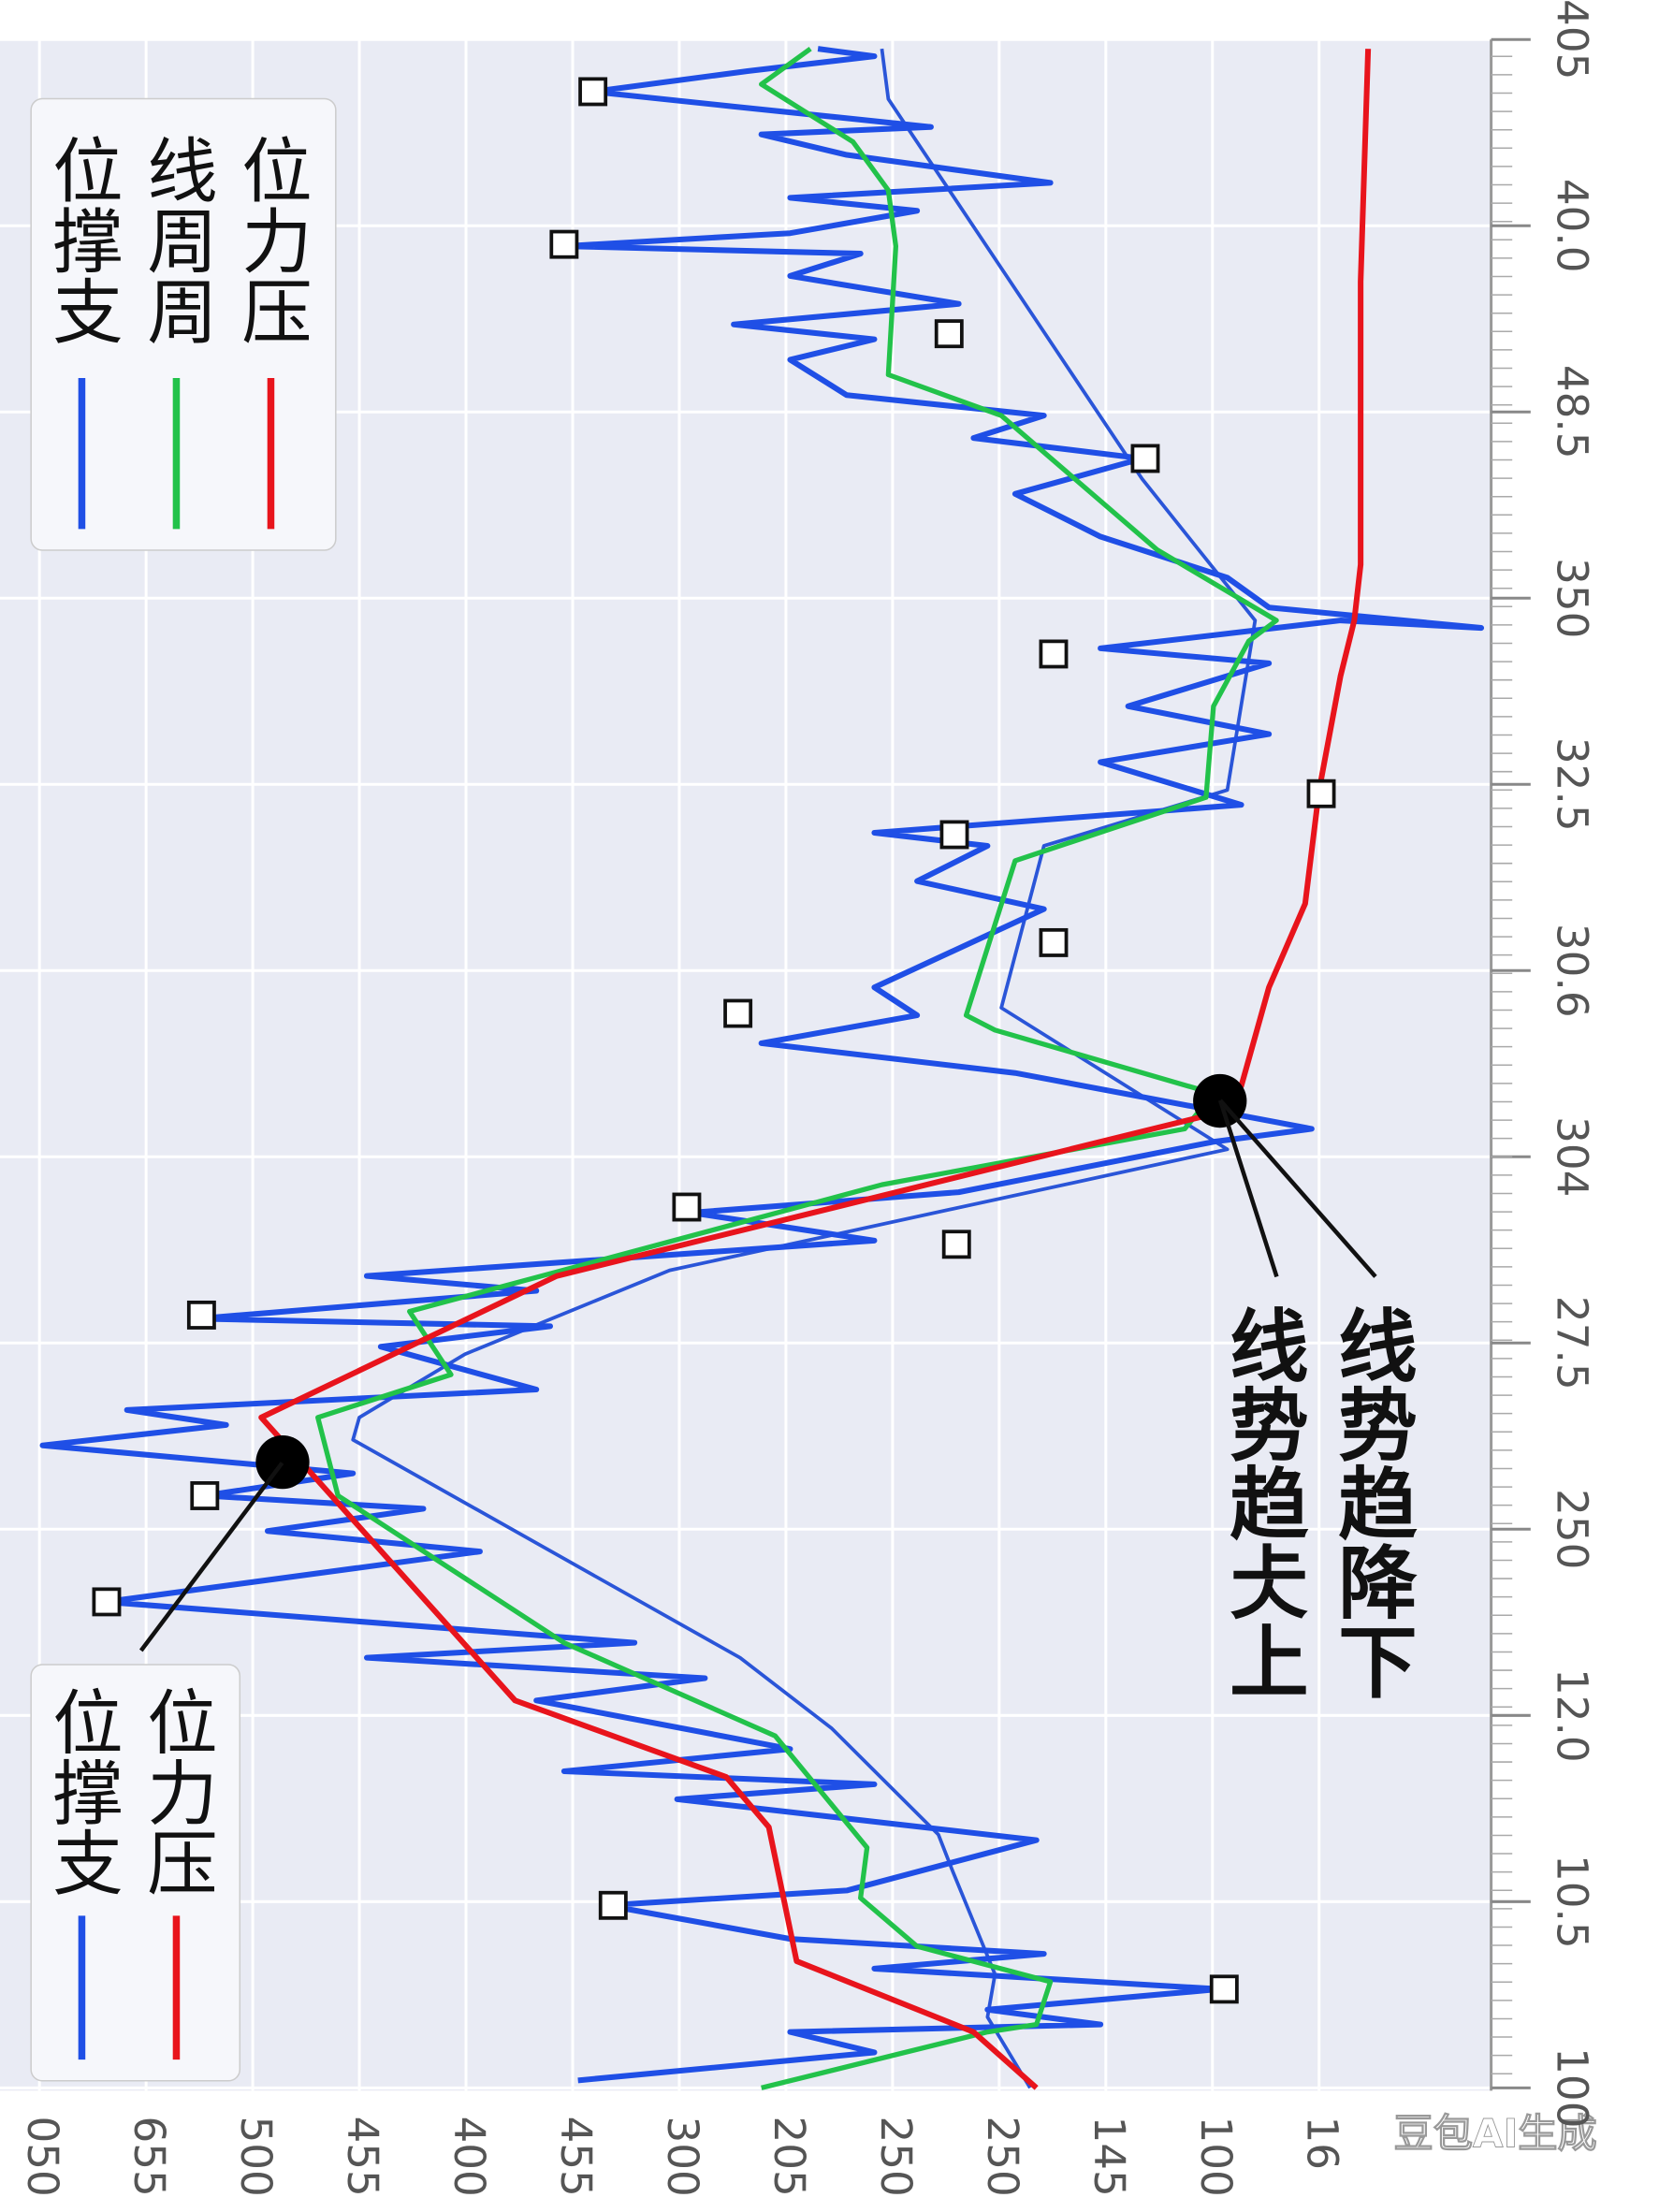 This screenshot has height=2212, width=1659. Describe the element at coordinates (1572, 971) in the screenshot. I see `x-tick-label: 30.6` at that location.